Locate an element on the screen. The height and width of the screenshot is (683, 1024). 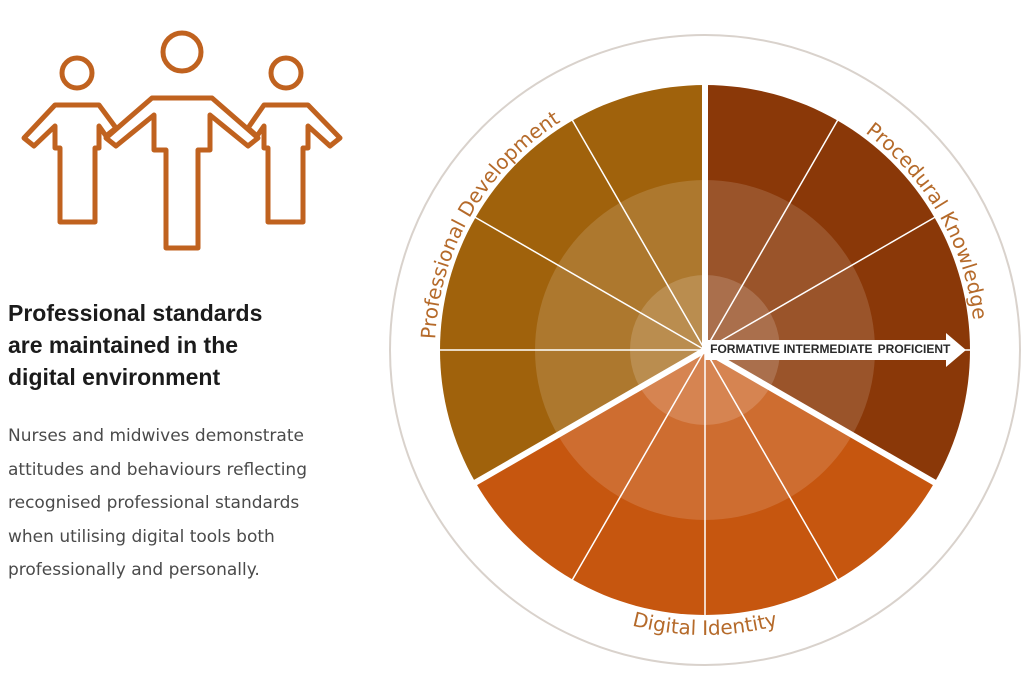
heading-line: Professional standards is located at coordinates (135, 313).